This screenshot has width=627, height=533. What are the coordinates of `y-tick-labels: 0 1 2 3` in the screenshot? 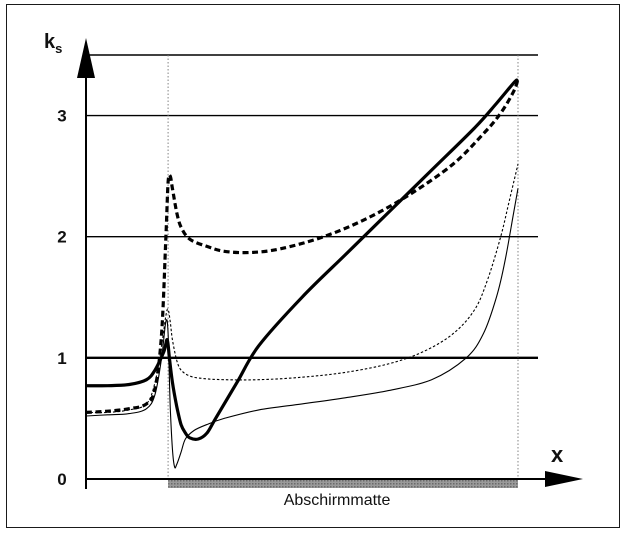 It's located at (61, 298).